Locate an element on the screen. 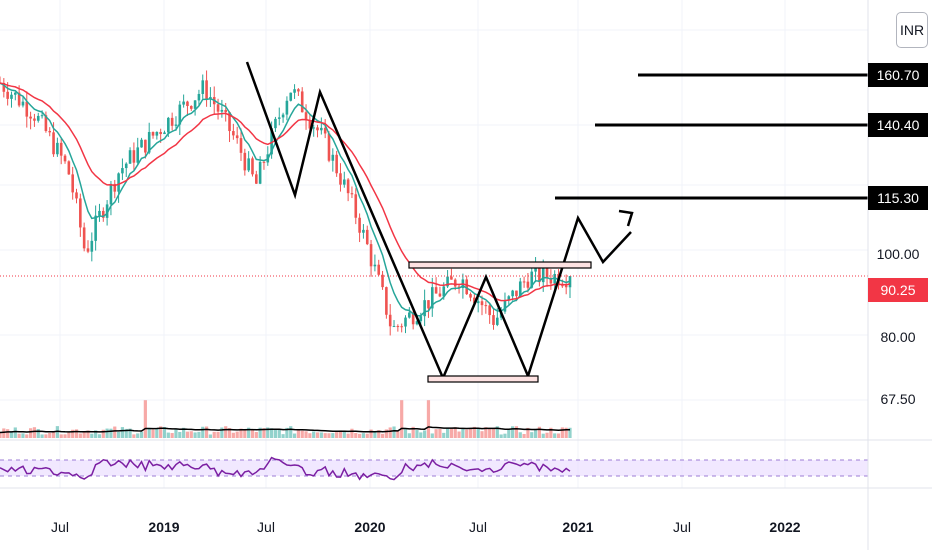 This screenshot has height=550, width=932. currency-button: INR is located at coordinates (912, 30).